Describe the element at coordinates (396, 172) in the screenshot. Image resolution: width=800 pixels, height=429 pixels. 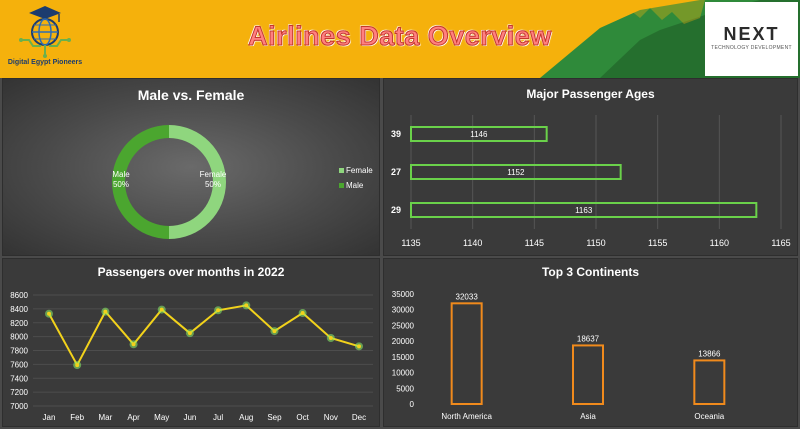
I see `age-category-label-27: 27` at that location.